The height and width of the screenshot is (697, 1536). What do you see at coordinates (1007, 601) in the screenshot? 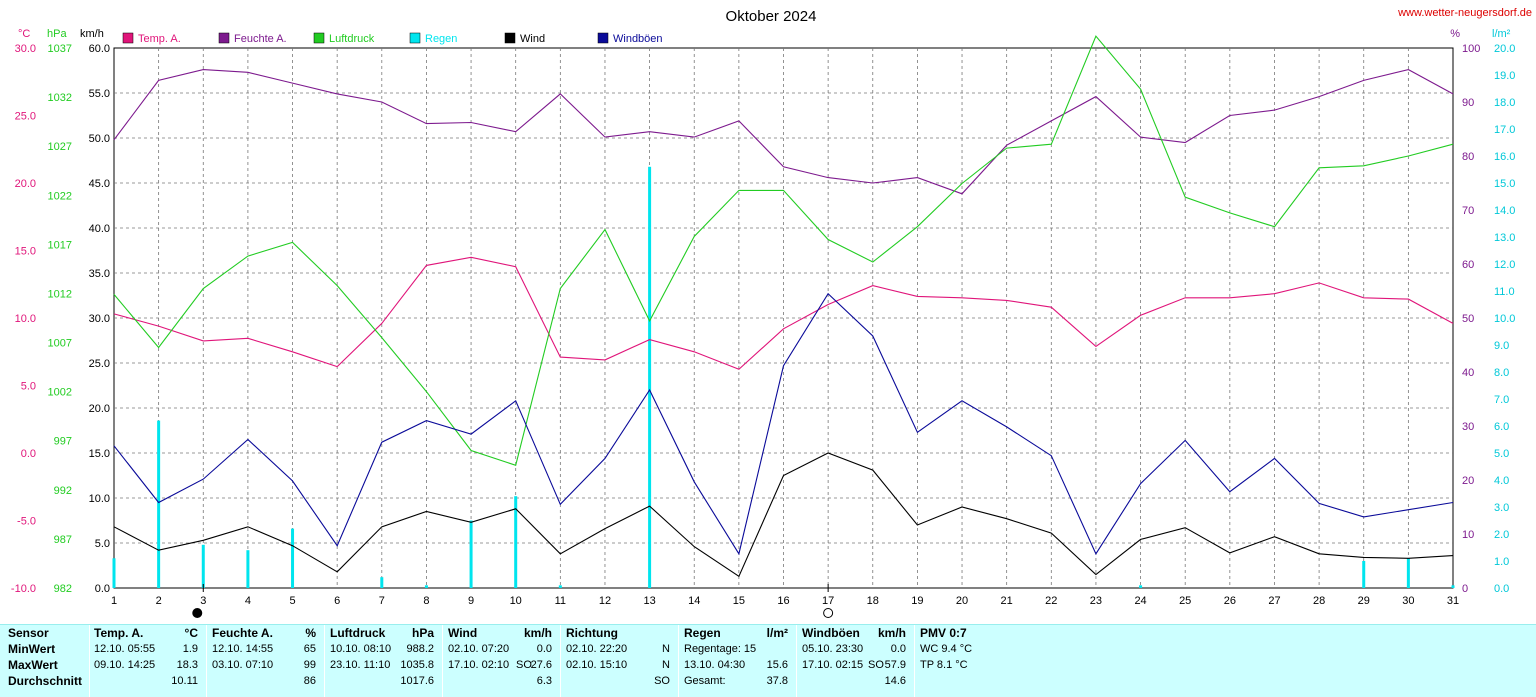
I see `x-tick: 21` at bounding box center [1007, 601].